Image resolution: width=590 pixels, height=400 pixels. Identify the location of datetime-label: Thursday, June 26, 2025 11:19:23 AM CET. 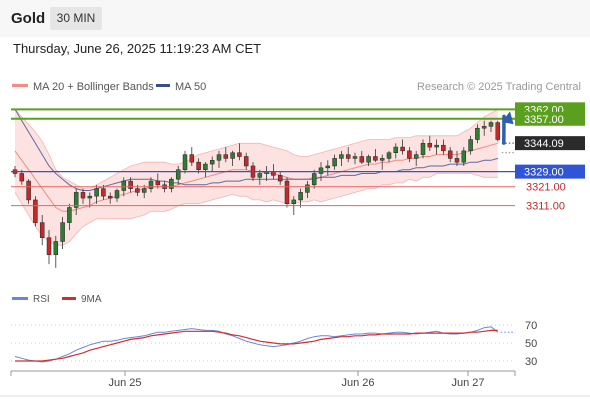
(137, 48).